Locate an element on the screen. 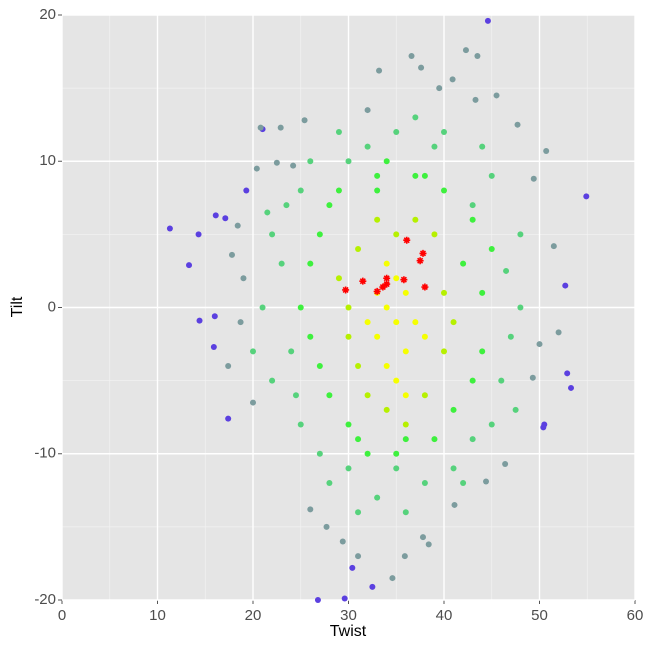 The image size is (650, 650). x-axis-title: Twist is located at coordinates (348, 631).